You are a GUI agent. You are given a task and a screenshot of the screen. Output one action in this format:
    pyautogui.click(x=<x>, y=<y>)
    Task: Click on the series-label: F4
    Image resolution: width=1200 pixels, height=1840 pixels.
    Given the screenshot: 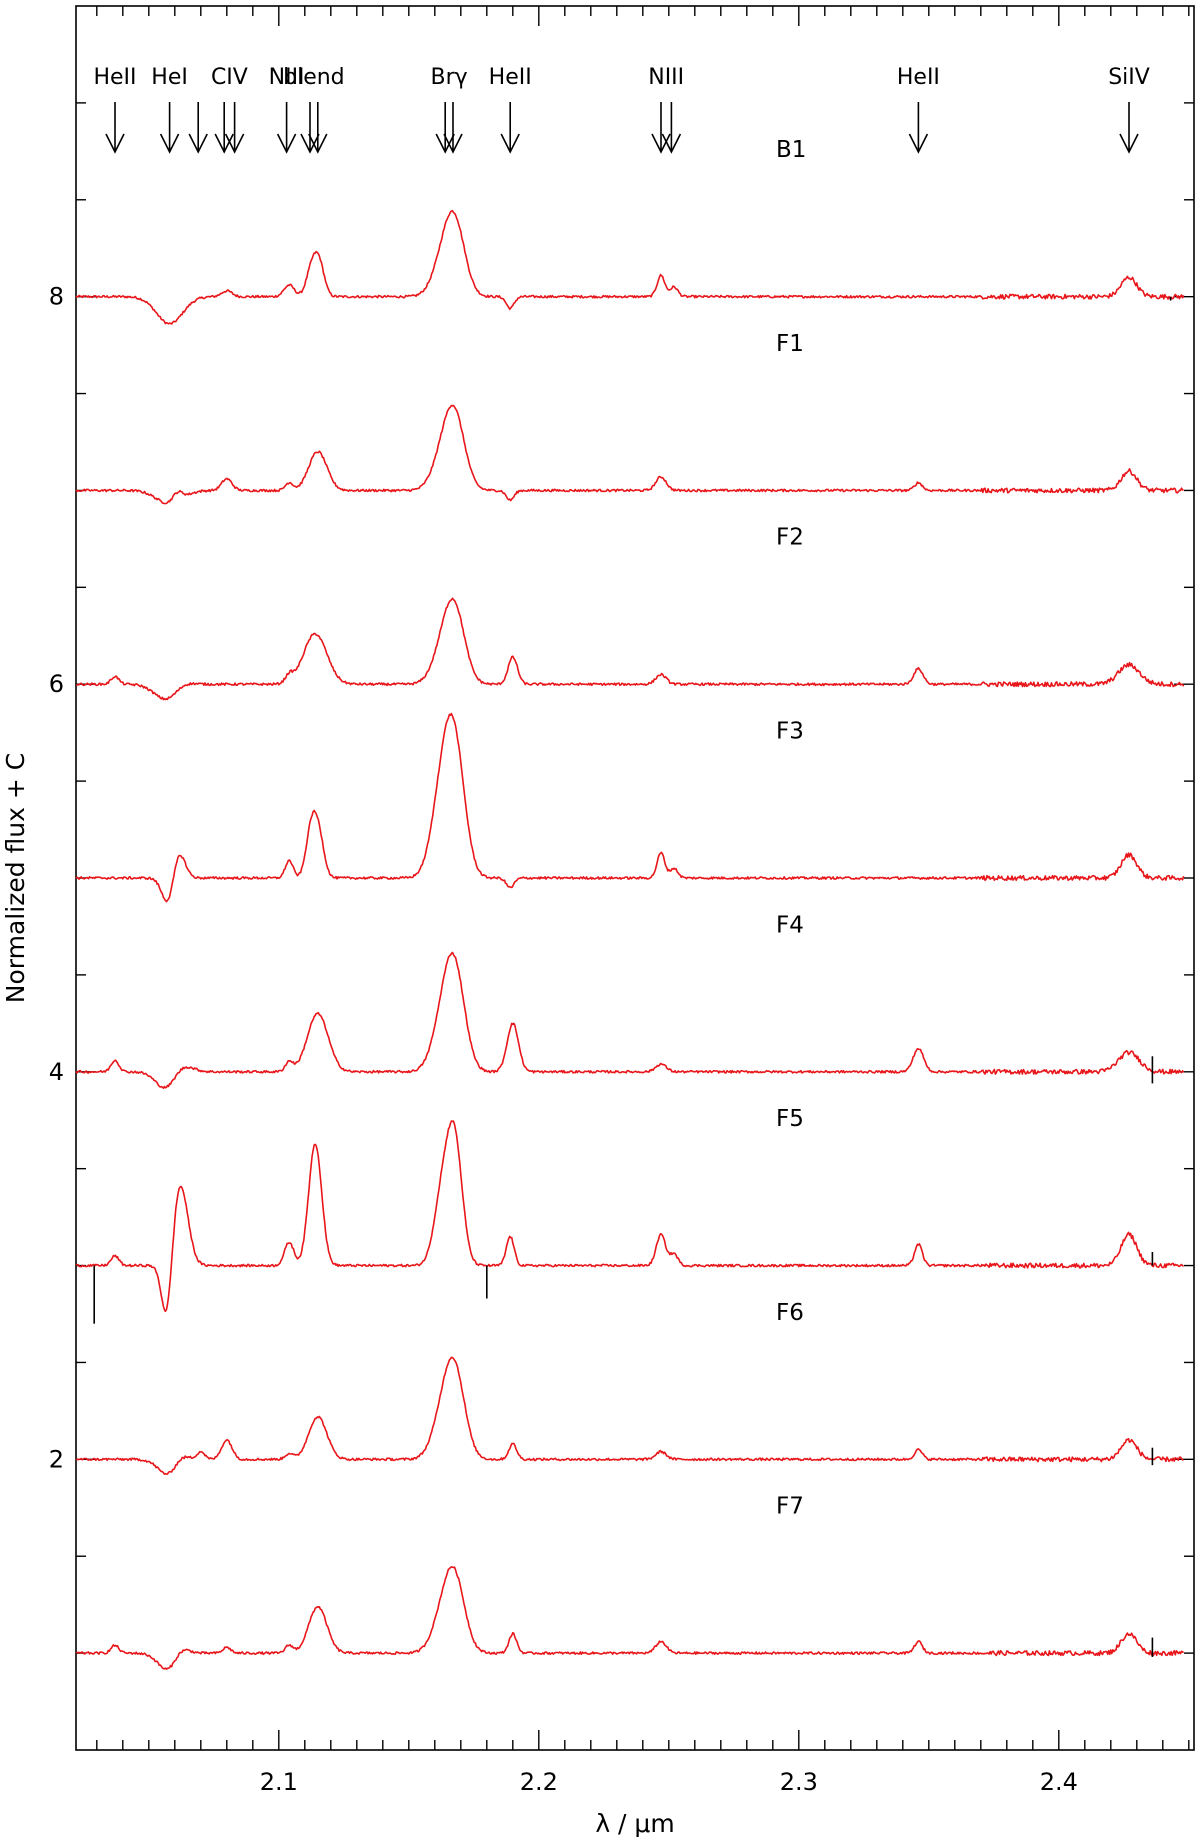 What is the action you would take?
    pyautogui.click(x=790, y=925)
    